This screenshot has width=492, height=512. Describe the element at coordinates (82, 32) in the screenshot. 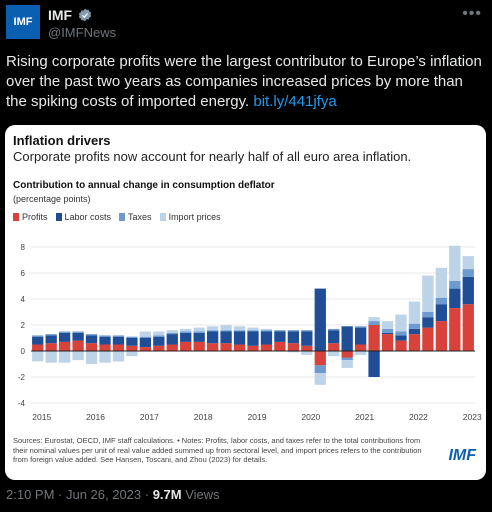

I see `account-handle: @IMFNews` at that location.